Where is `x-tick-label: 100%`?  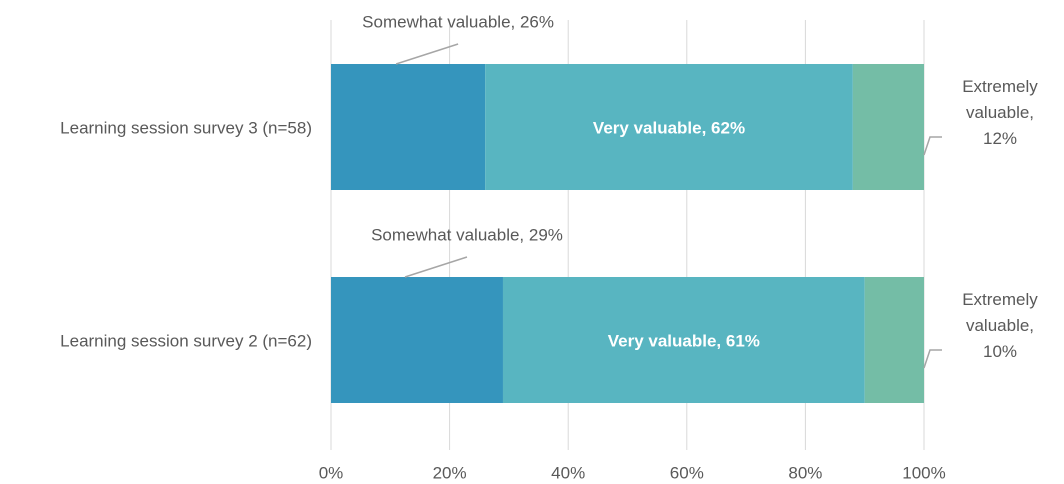
x-tick-label: 100% is located at coordinates (923, 472).